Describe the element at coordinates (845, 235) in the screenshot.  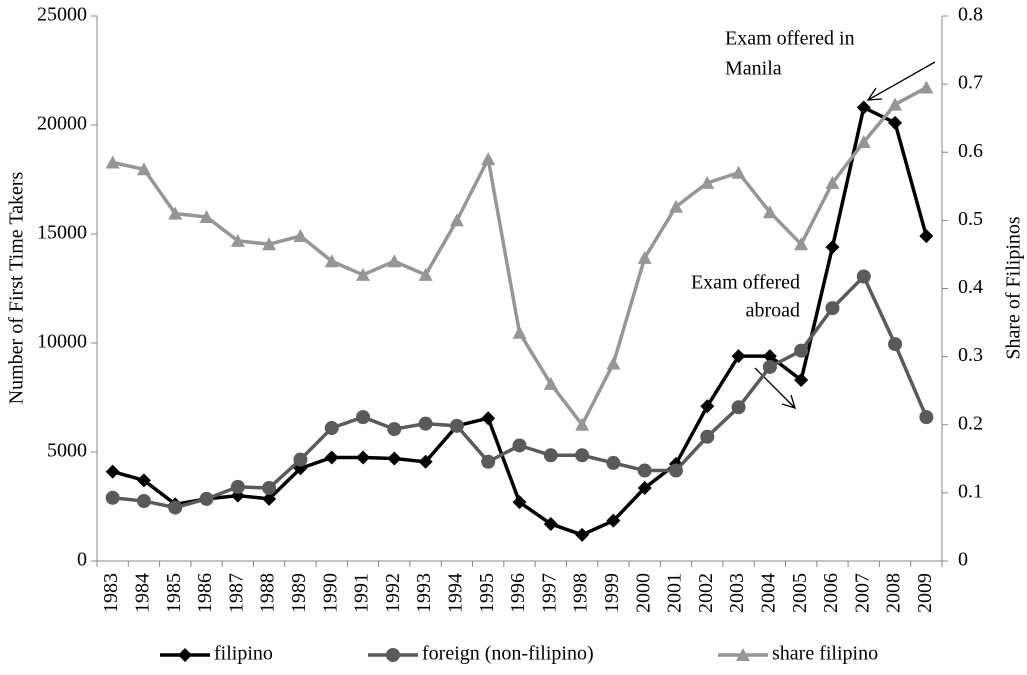
I see `annotation-arrows` at that location.